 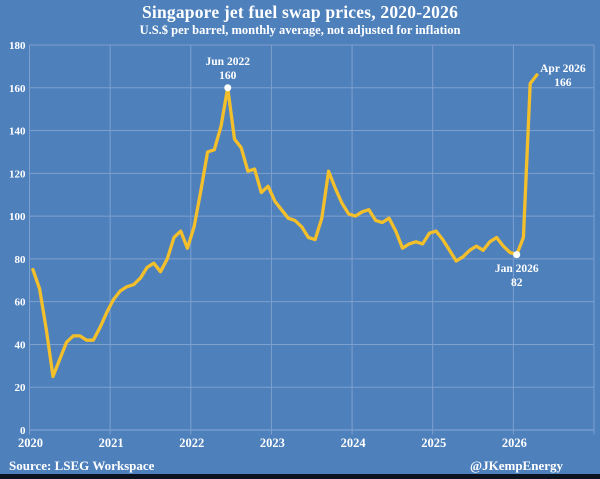 What do you see at coordinates (517, 269) in the screenshot?
I see `annotation-label: Jan 2026` at bounding box center [517, 269].